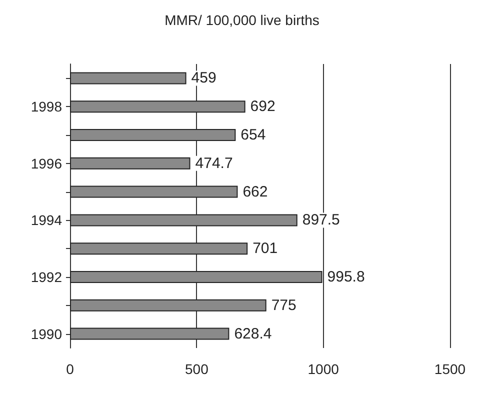  What do you see at coordinates (255, 191) in the screenshot?
I see `data-label: 662` at bounding box center [255, 191].